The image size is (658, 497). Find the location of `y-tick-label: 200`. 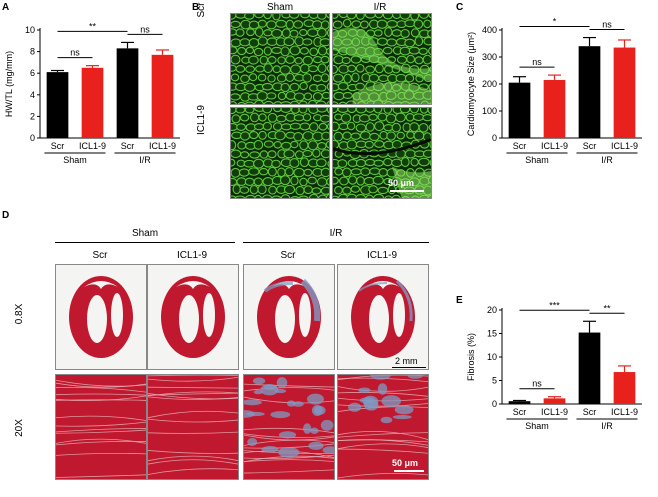

y-tick-label: 200 is located at coordinates (489, 84).